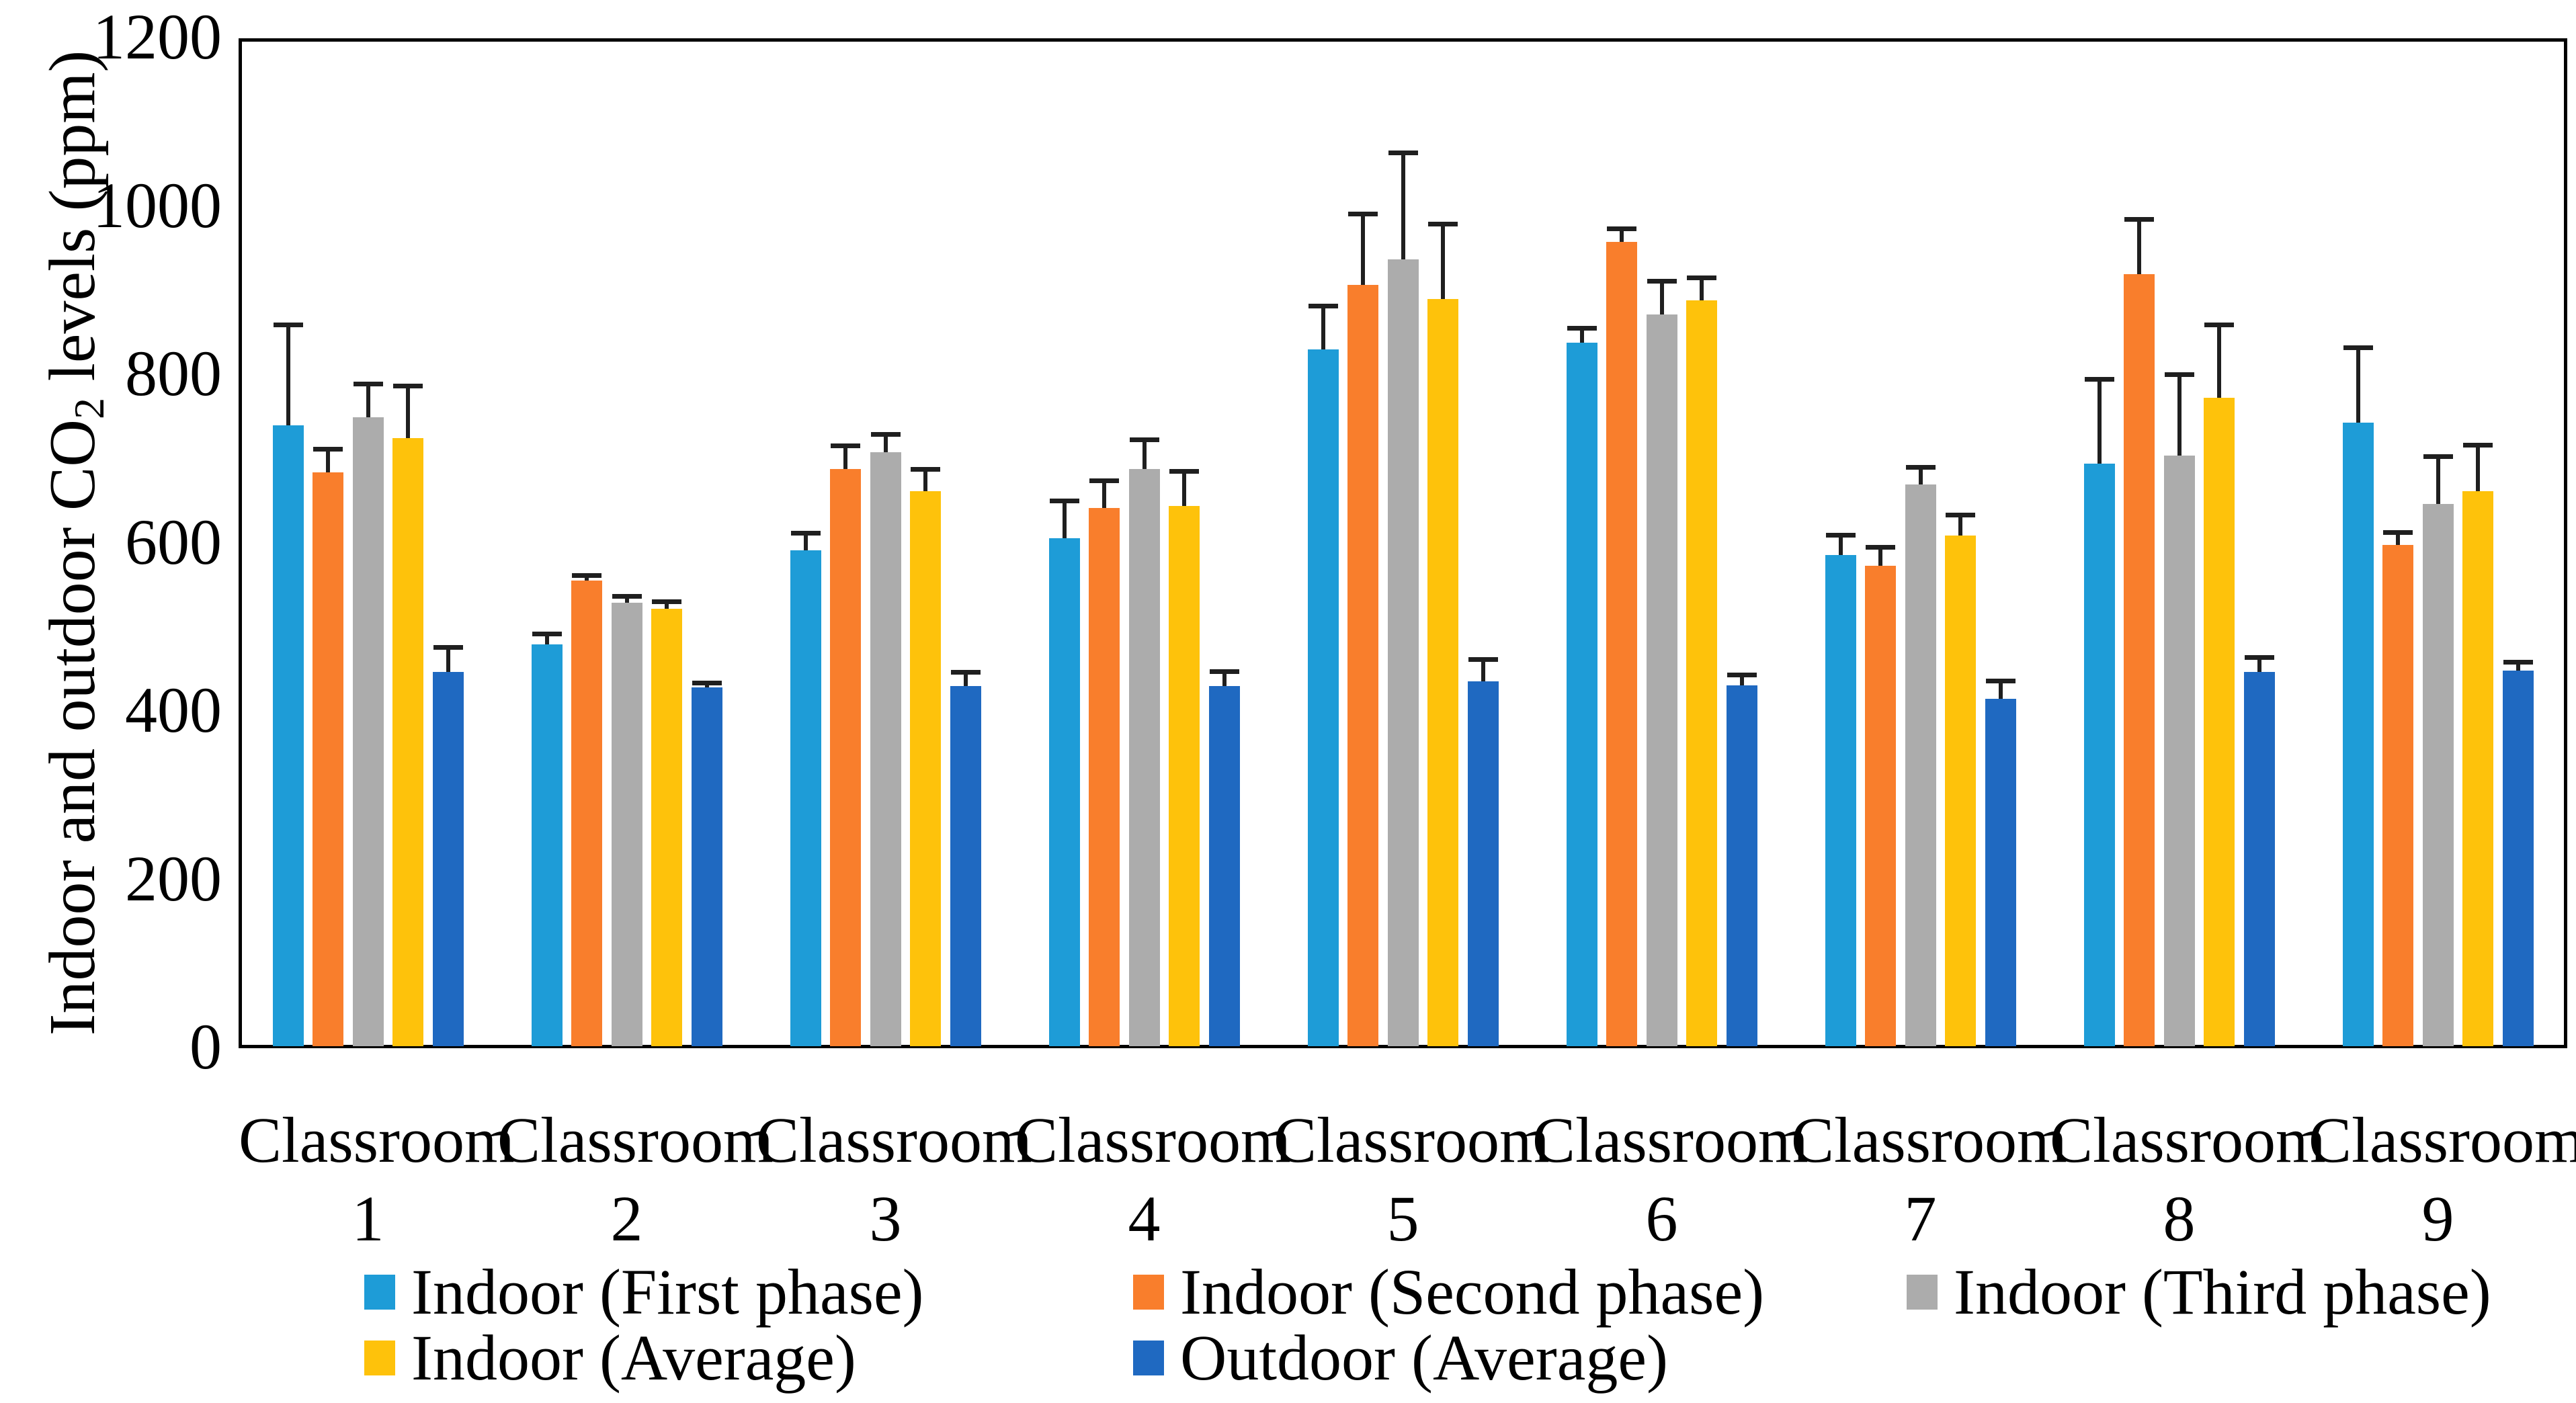 The width and height of the screenshot is (2576, 1403). I want to click on x-category-label-line2: 5, so click(1403, 1219).